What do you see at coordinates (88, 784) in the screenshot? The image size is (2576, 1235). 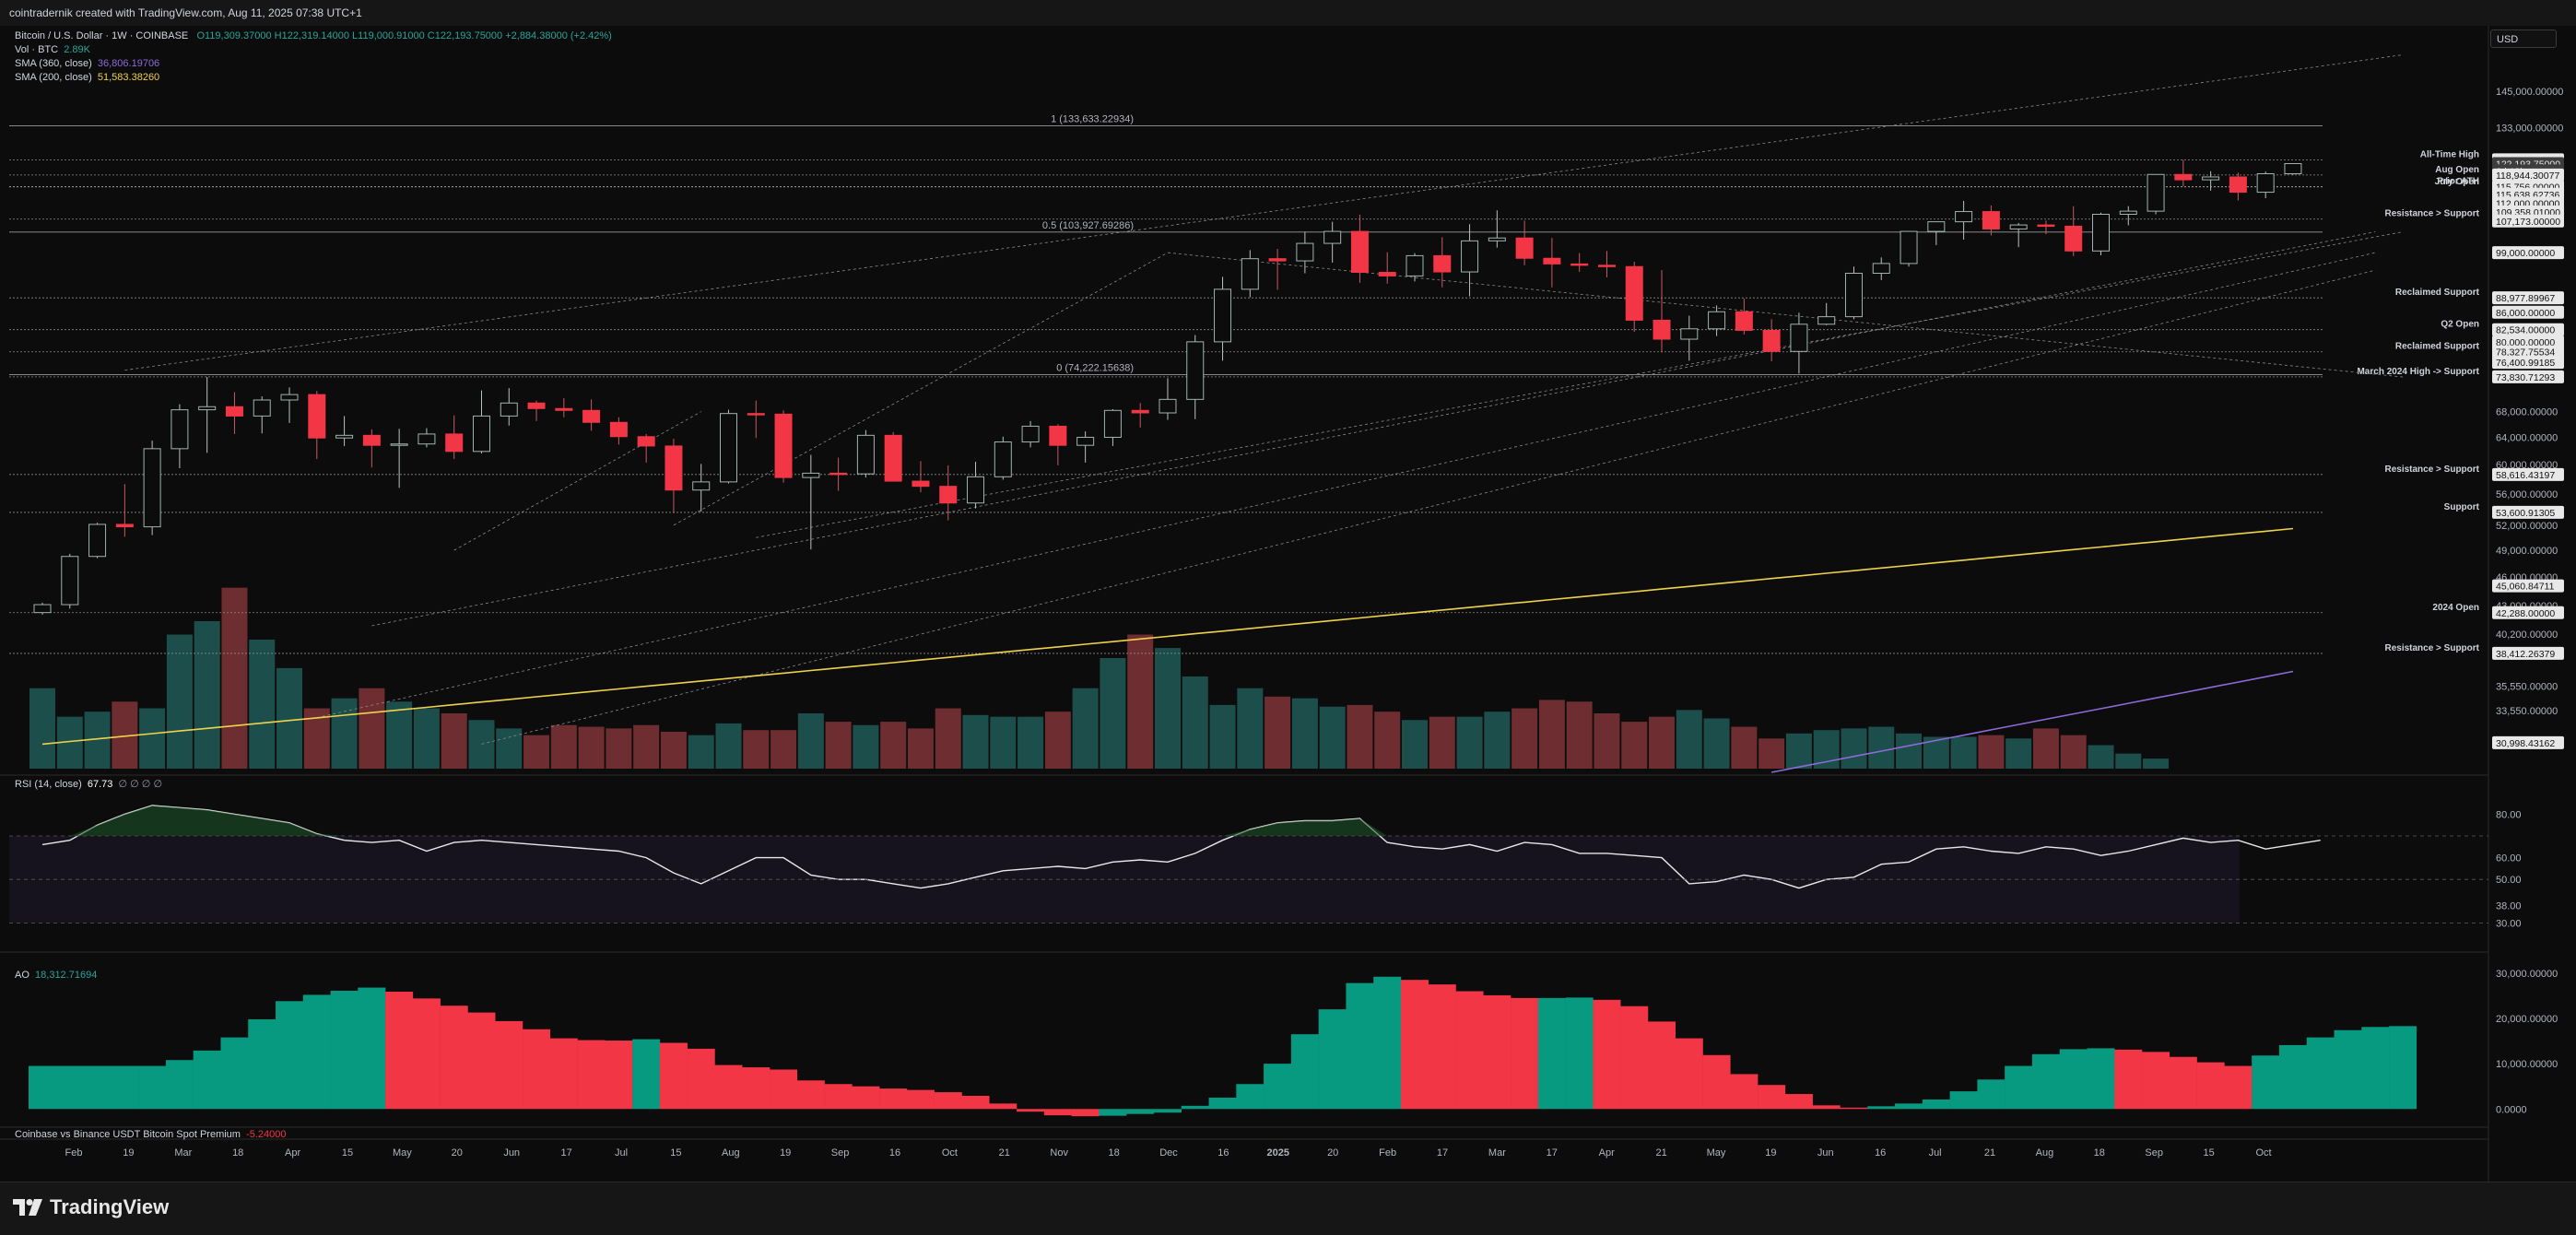 I see `rsi-legend: RSI (14, close) 67.73 ∅ ∅ ∅ ∅` at bounding box center [88, 784].